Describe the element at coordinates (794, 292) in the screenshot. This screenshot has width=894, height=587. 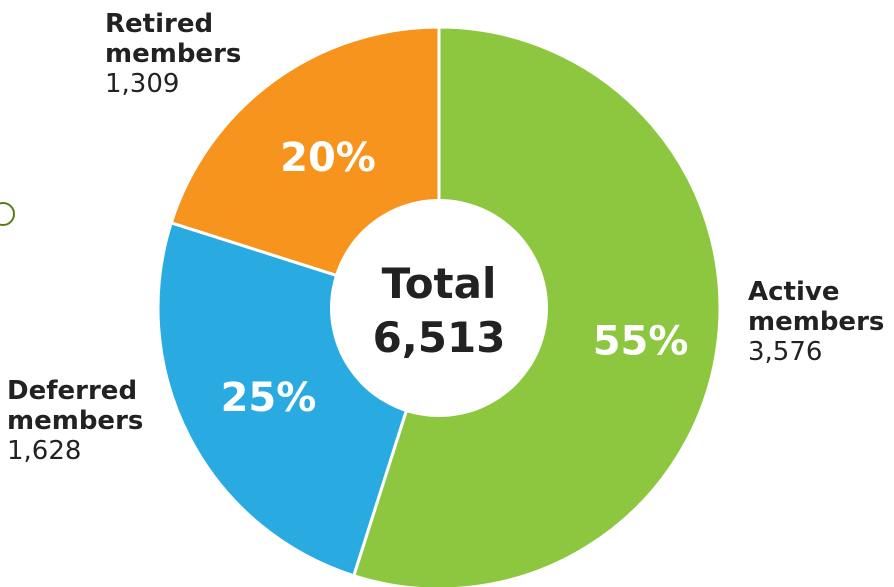
I see `active-title-line1: Active` at that location.